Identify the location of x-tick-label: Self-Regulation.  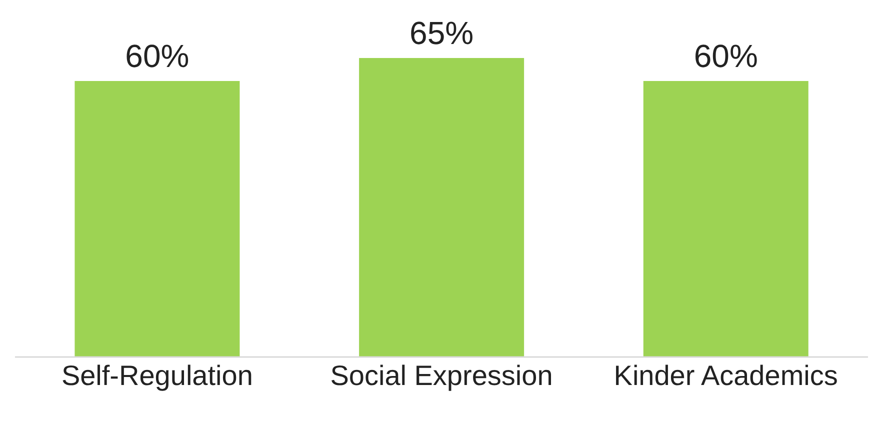
(157, 375).